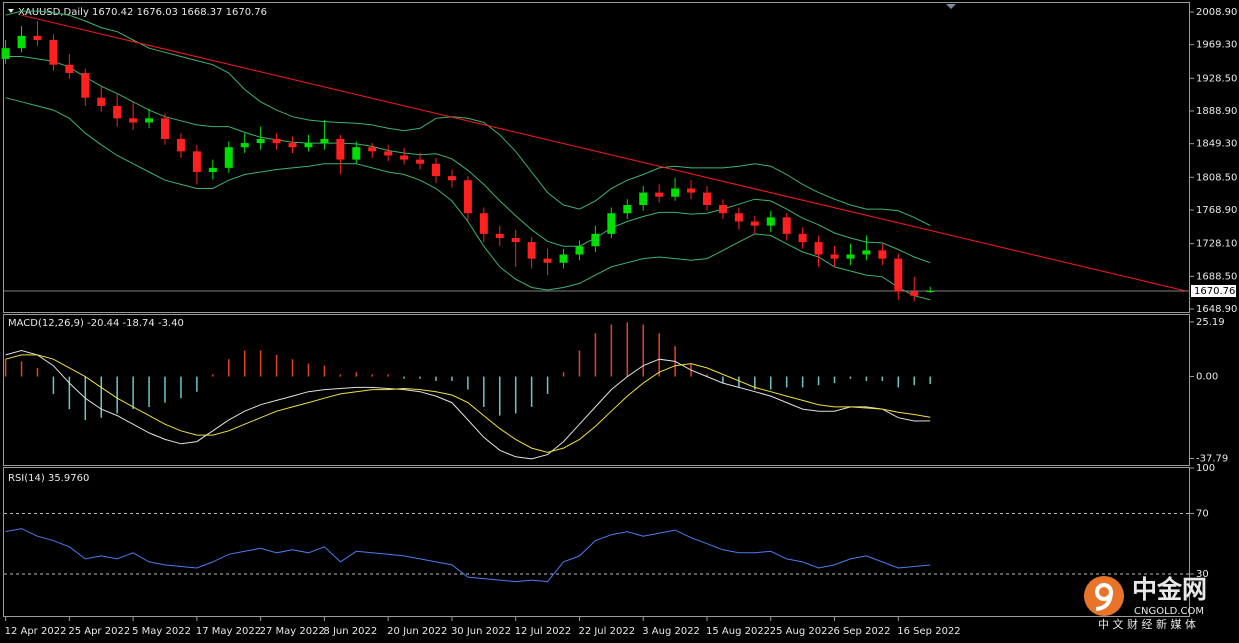  I want to click on last-price-box, so click(1213, 290).